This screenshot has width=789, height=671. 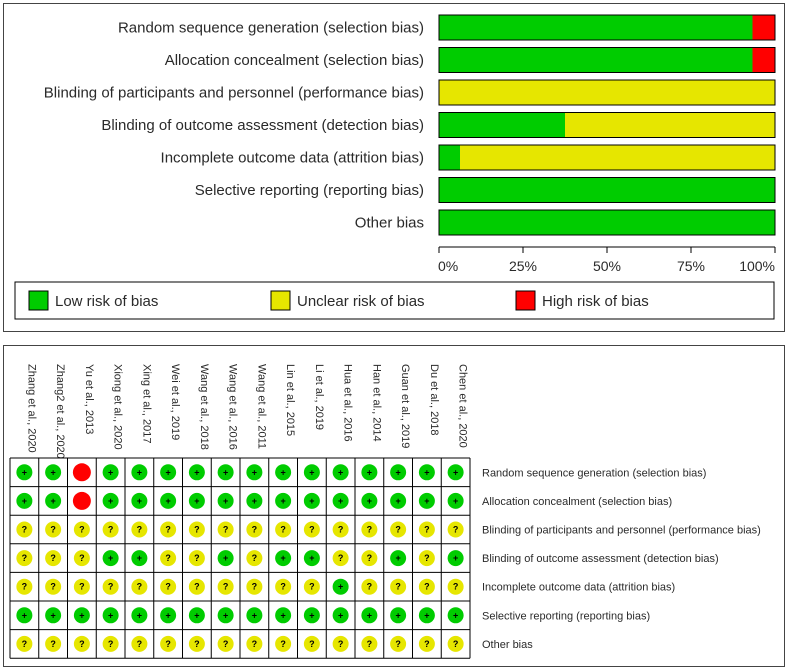 What do you see at coordinates (369, 501) in the screenshot?
I see `judgement-symbol-1-12: +` at bounding box center [369, 501].